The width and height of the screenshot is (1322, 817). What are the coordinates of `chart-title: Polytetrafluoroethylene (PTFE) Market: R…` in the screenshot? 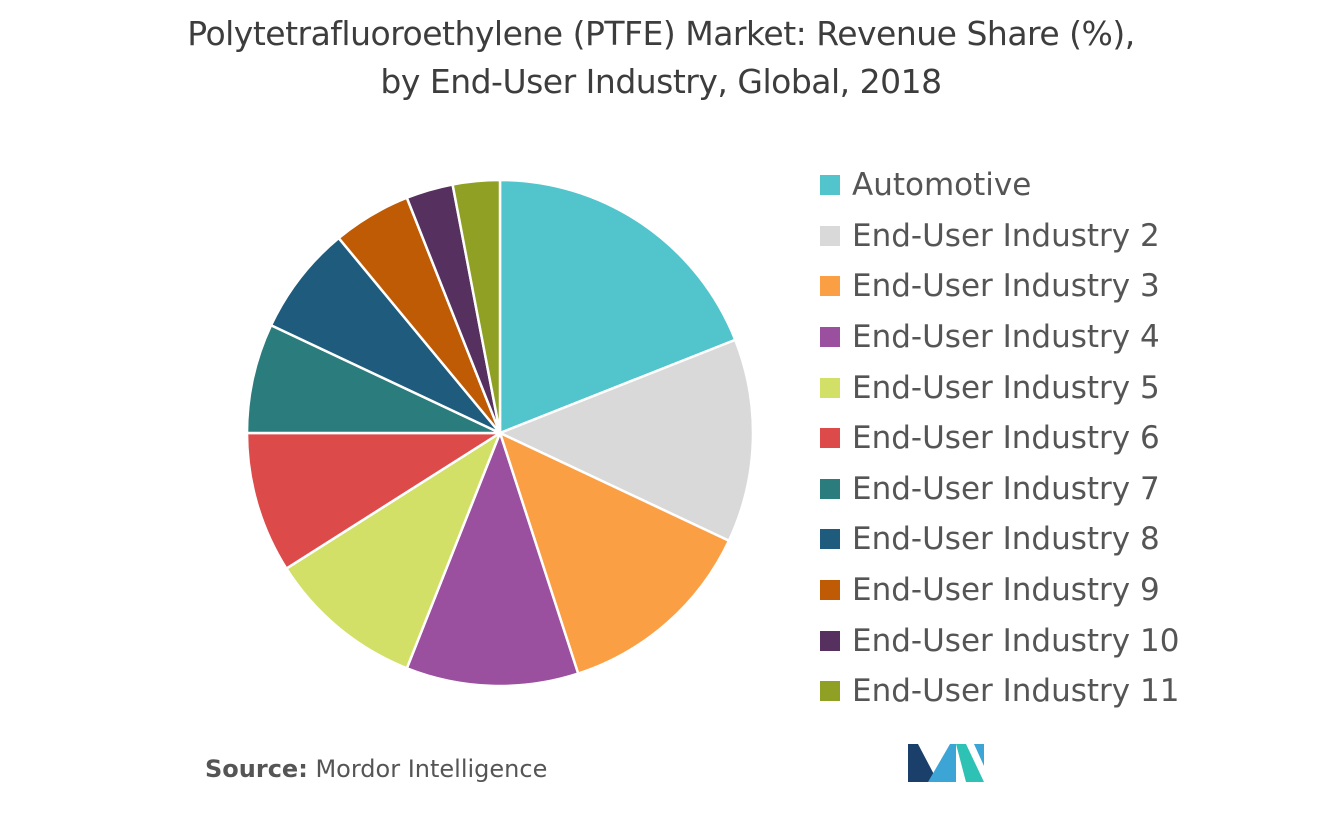 It's located at (661, 58).